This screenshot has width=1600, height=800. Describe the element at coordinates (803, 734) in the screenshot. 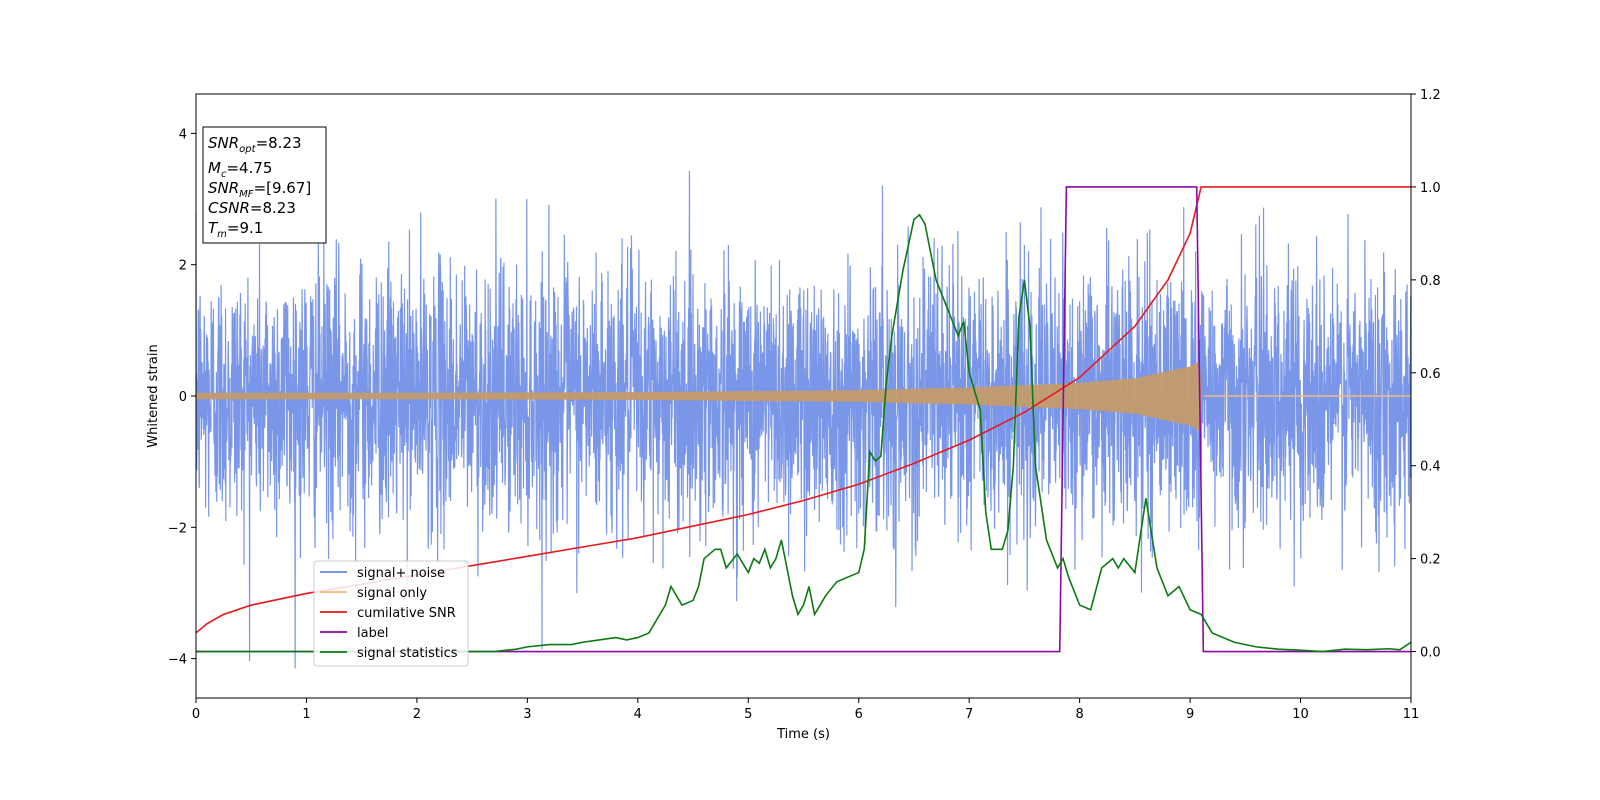

I see `x-axis-label: Time (s)` at that location.